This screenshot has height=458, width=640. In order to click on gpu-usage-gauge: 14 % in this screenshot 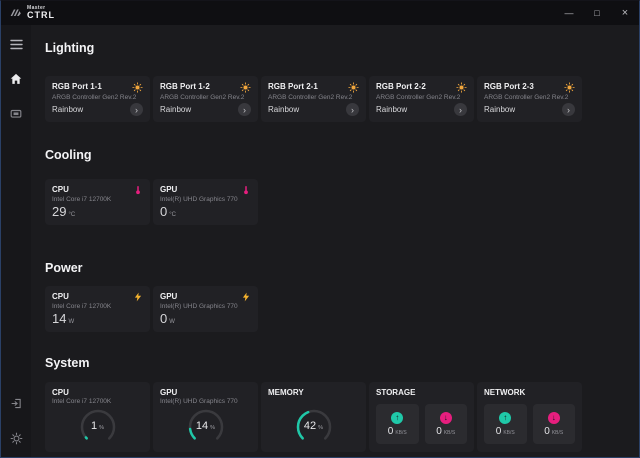, I will do `click(206, 426)`.